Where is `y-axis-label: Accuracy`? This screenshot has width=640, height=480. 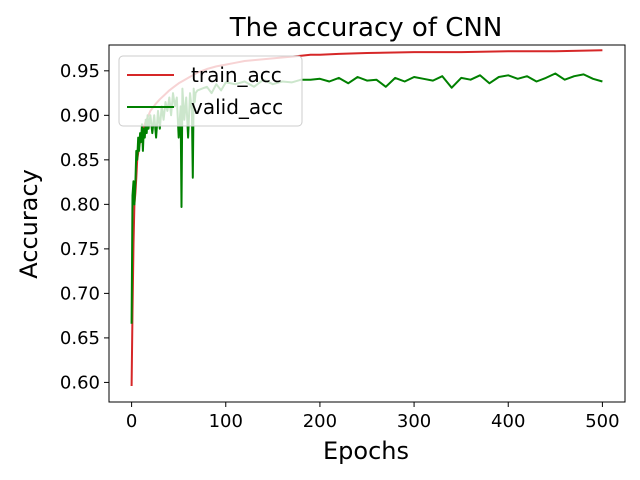 y-axis-label: Accuracy is located at coordinates (29, 224).